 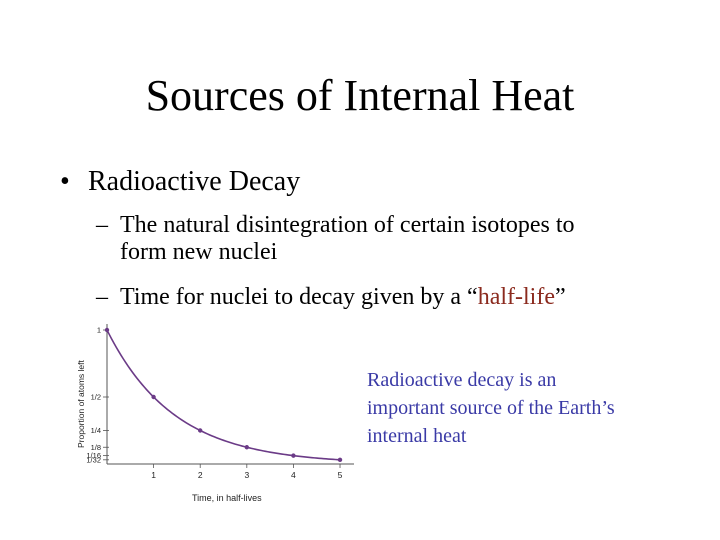 I want to click on data-points, so click(x=223, y=395).